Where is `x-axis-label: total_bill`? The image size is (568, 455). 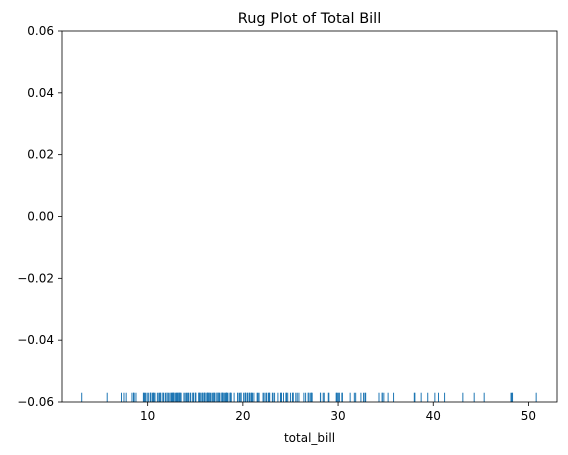 x-axis-label: total_bill is located at coordinates (309, 438).